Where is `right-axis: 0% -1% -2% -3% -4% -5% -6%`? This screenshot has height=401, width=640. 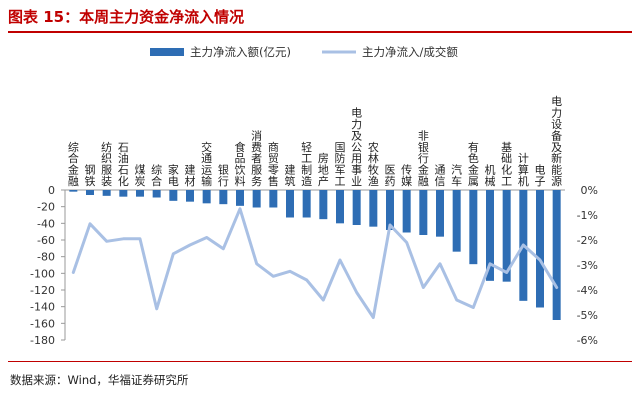 right-axis: 0% -1% -2% -3% -4% -5% -6% is located at coordinates (587, 265).